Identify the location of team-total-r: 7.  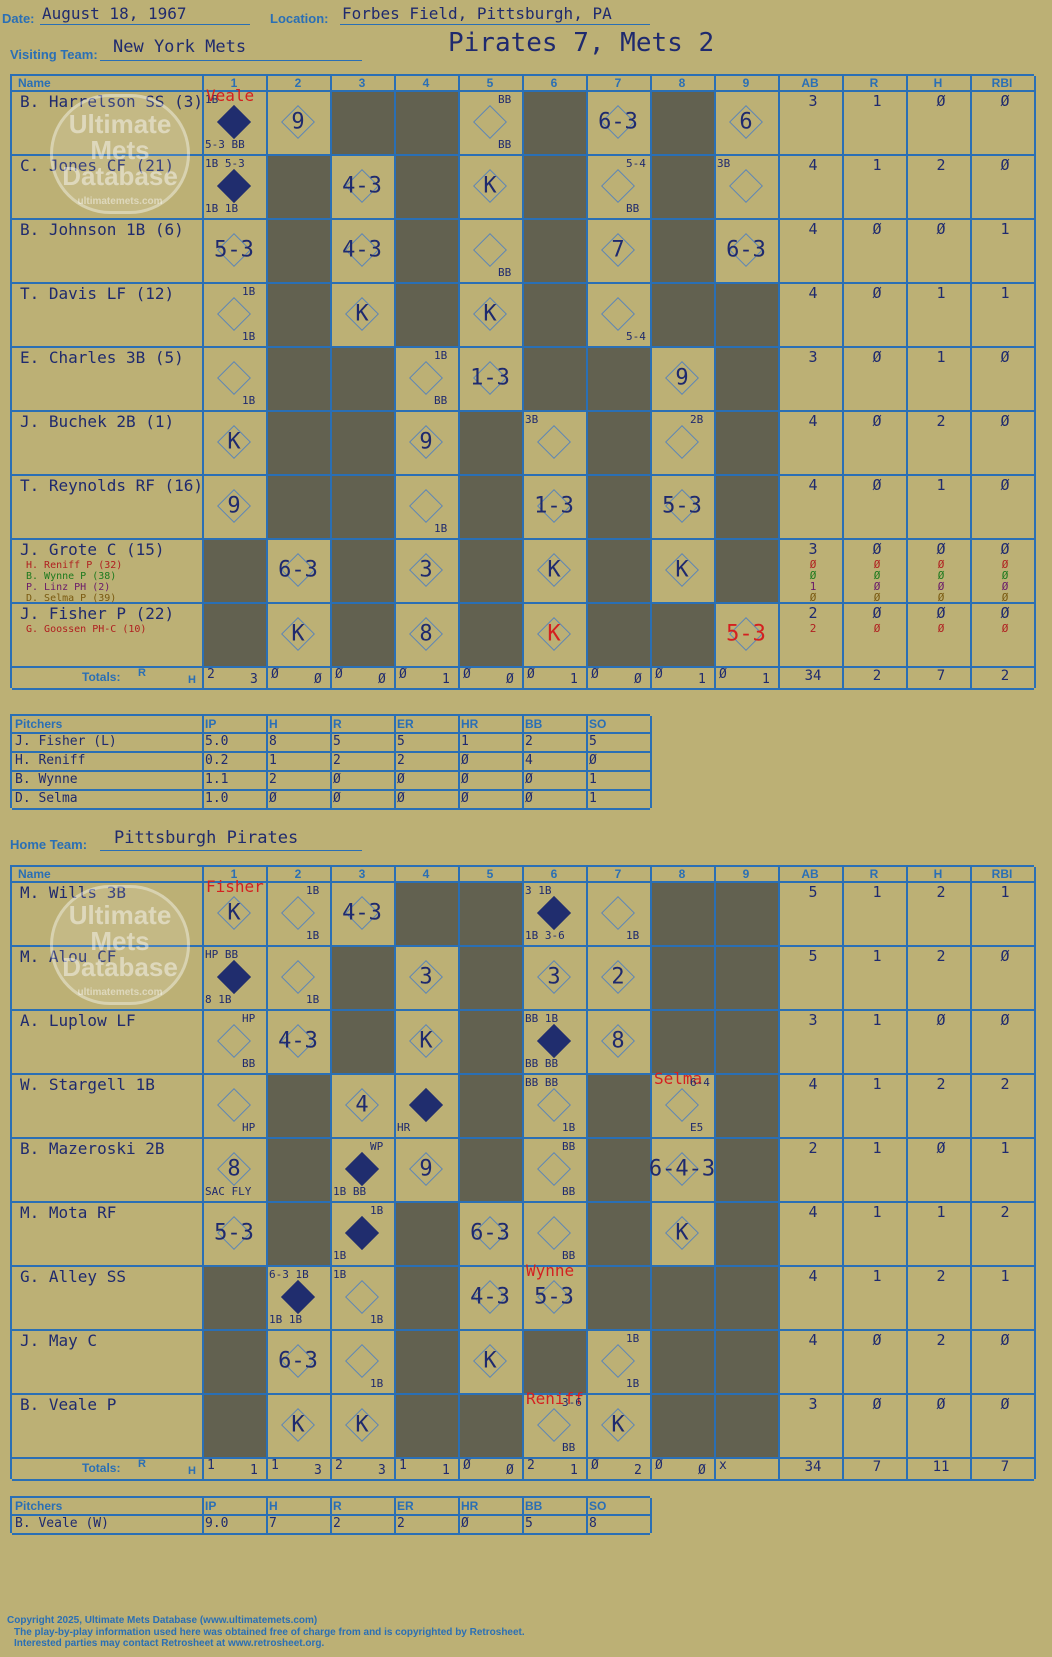
(877, 1467).